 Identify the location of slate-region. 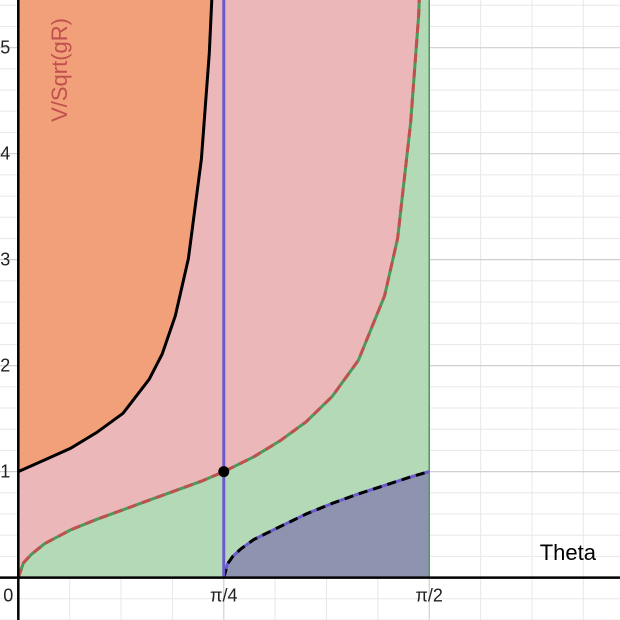
(326, 524).